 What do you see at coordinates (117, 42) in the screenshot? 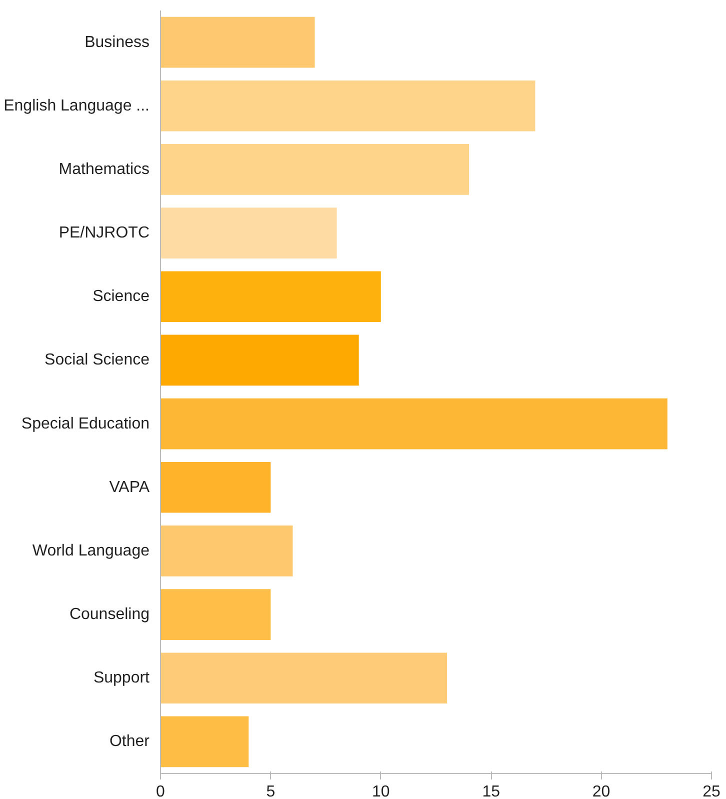
I see `y-tick-label: Business` at bounding box center [117, 42].